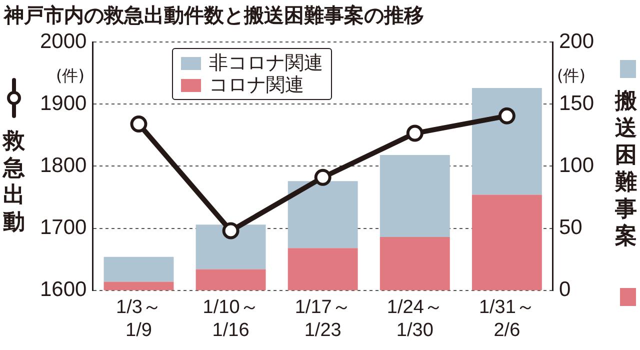 This screenshot has height=350, width=640. What do you see at coordinates (63, 41) in the screenshot?
I see `y-tick-label: 2000` at bounding box center [63, 41].